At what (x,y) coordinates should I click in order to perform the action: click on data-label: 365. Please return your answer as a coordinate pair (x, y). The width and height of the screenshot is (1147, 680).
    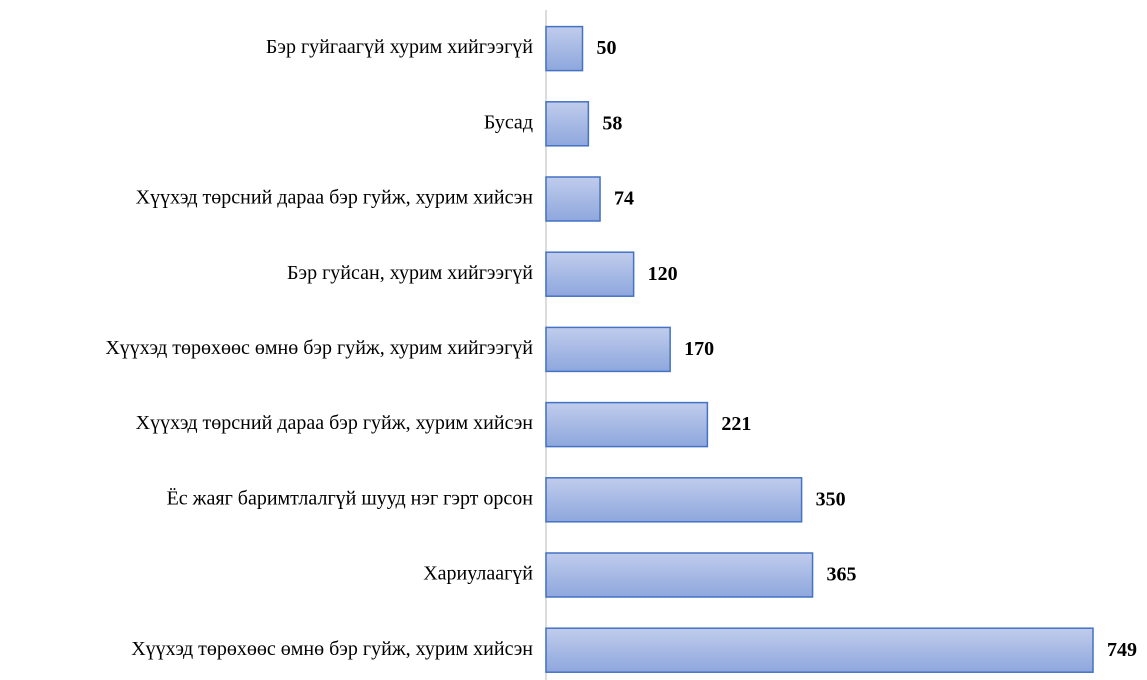
    Looking at the image, I should click on (842, 575).